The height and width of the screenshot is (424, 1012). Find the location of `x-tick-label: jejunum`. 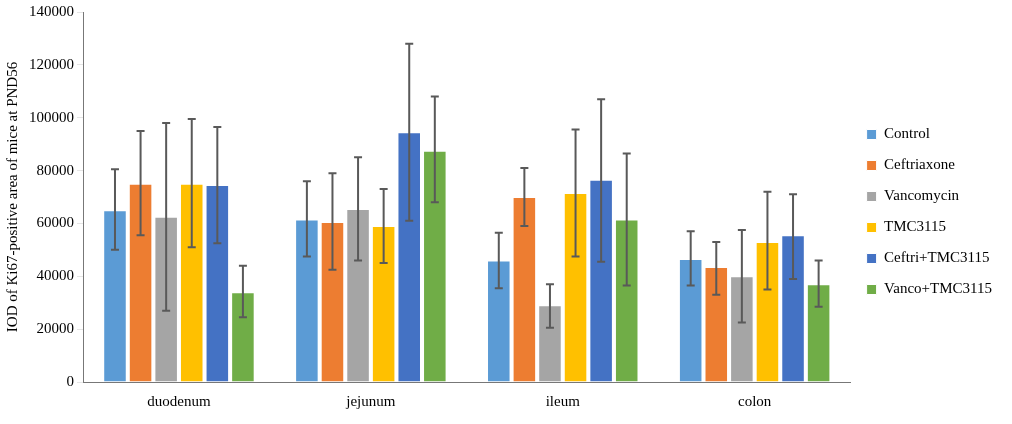

x-tick-label: jejunum is located at coordinates (370, 400).